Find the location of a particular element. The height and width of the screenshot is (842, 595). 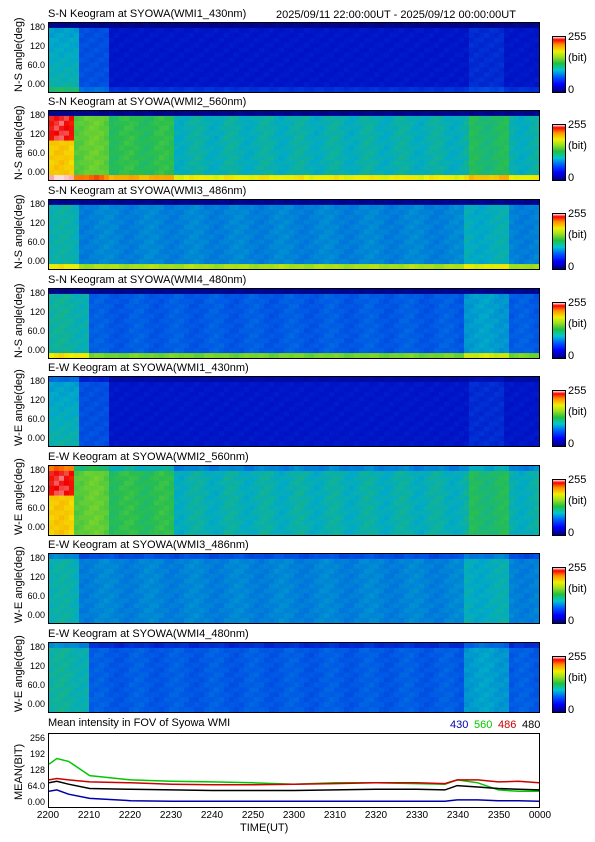

mean-line-chart is located at coordinates (294, 780).